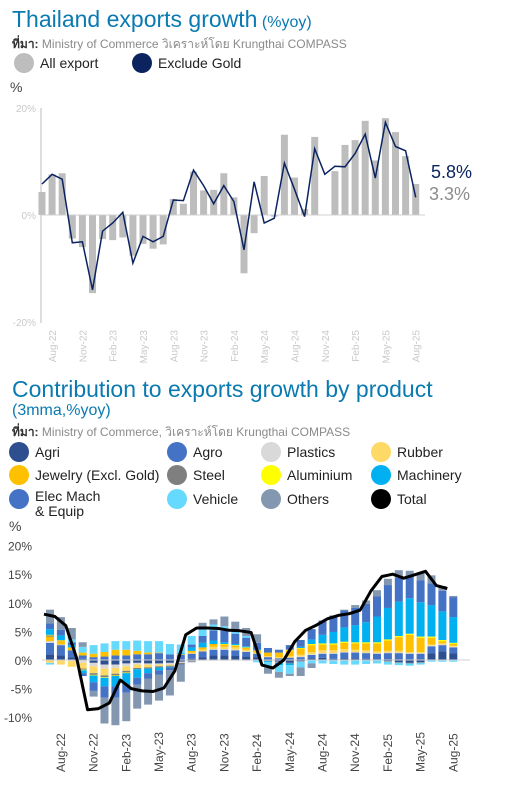  I want to click on chart1-xtick-label: May-23, so click(144, 347).